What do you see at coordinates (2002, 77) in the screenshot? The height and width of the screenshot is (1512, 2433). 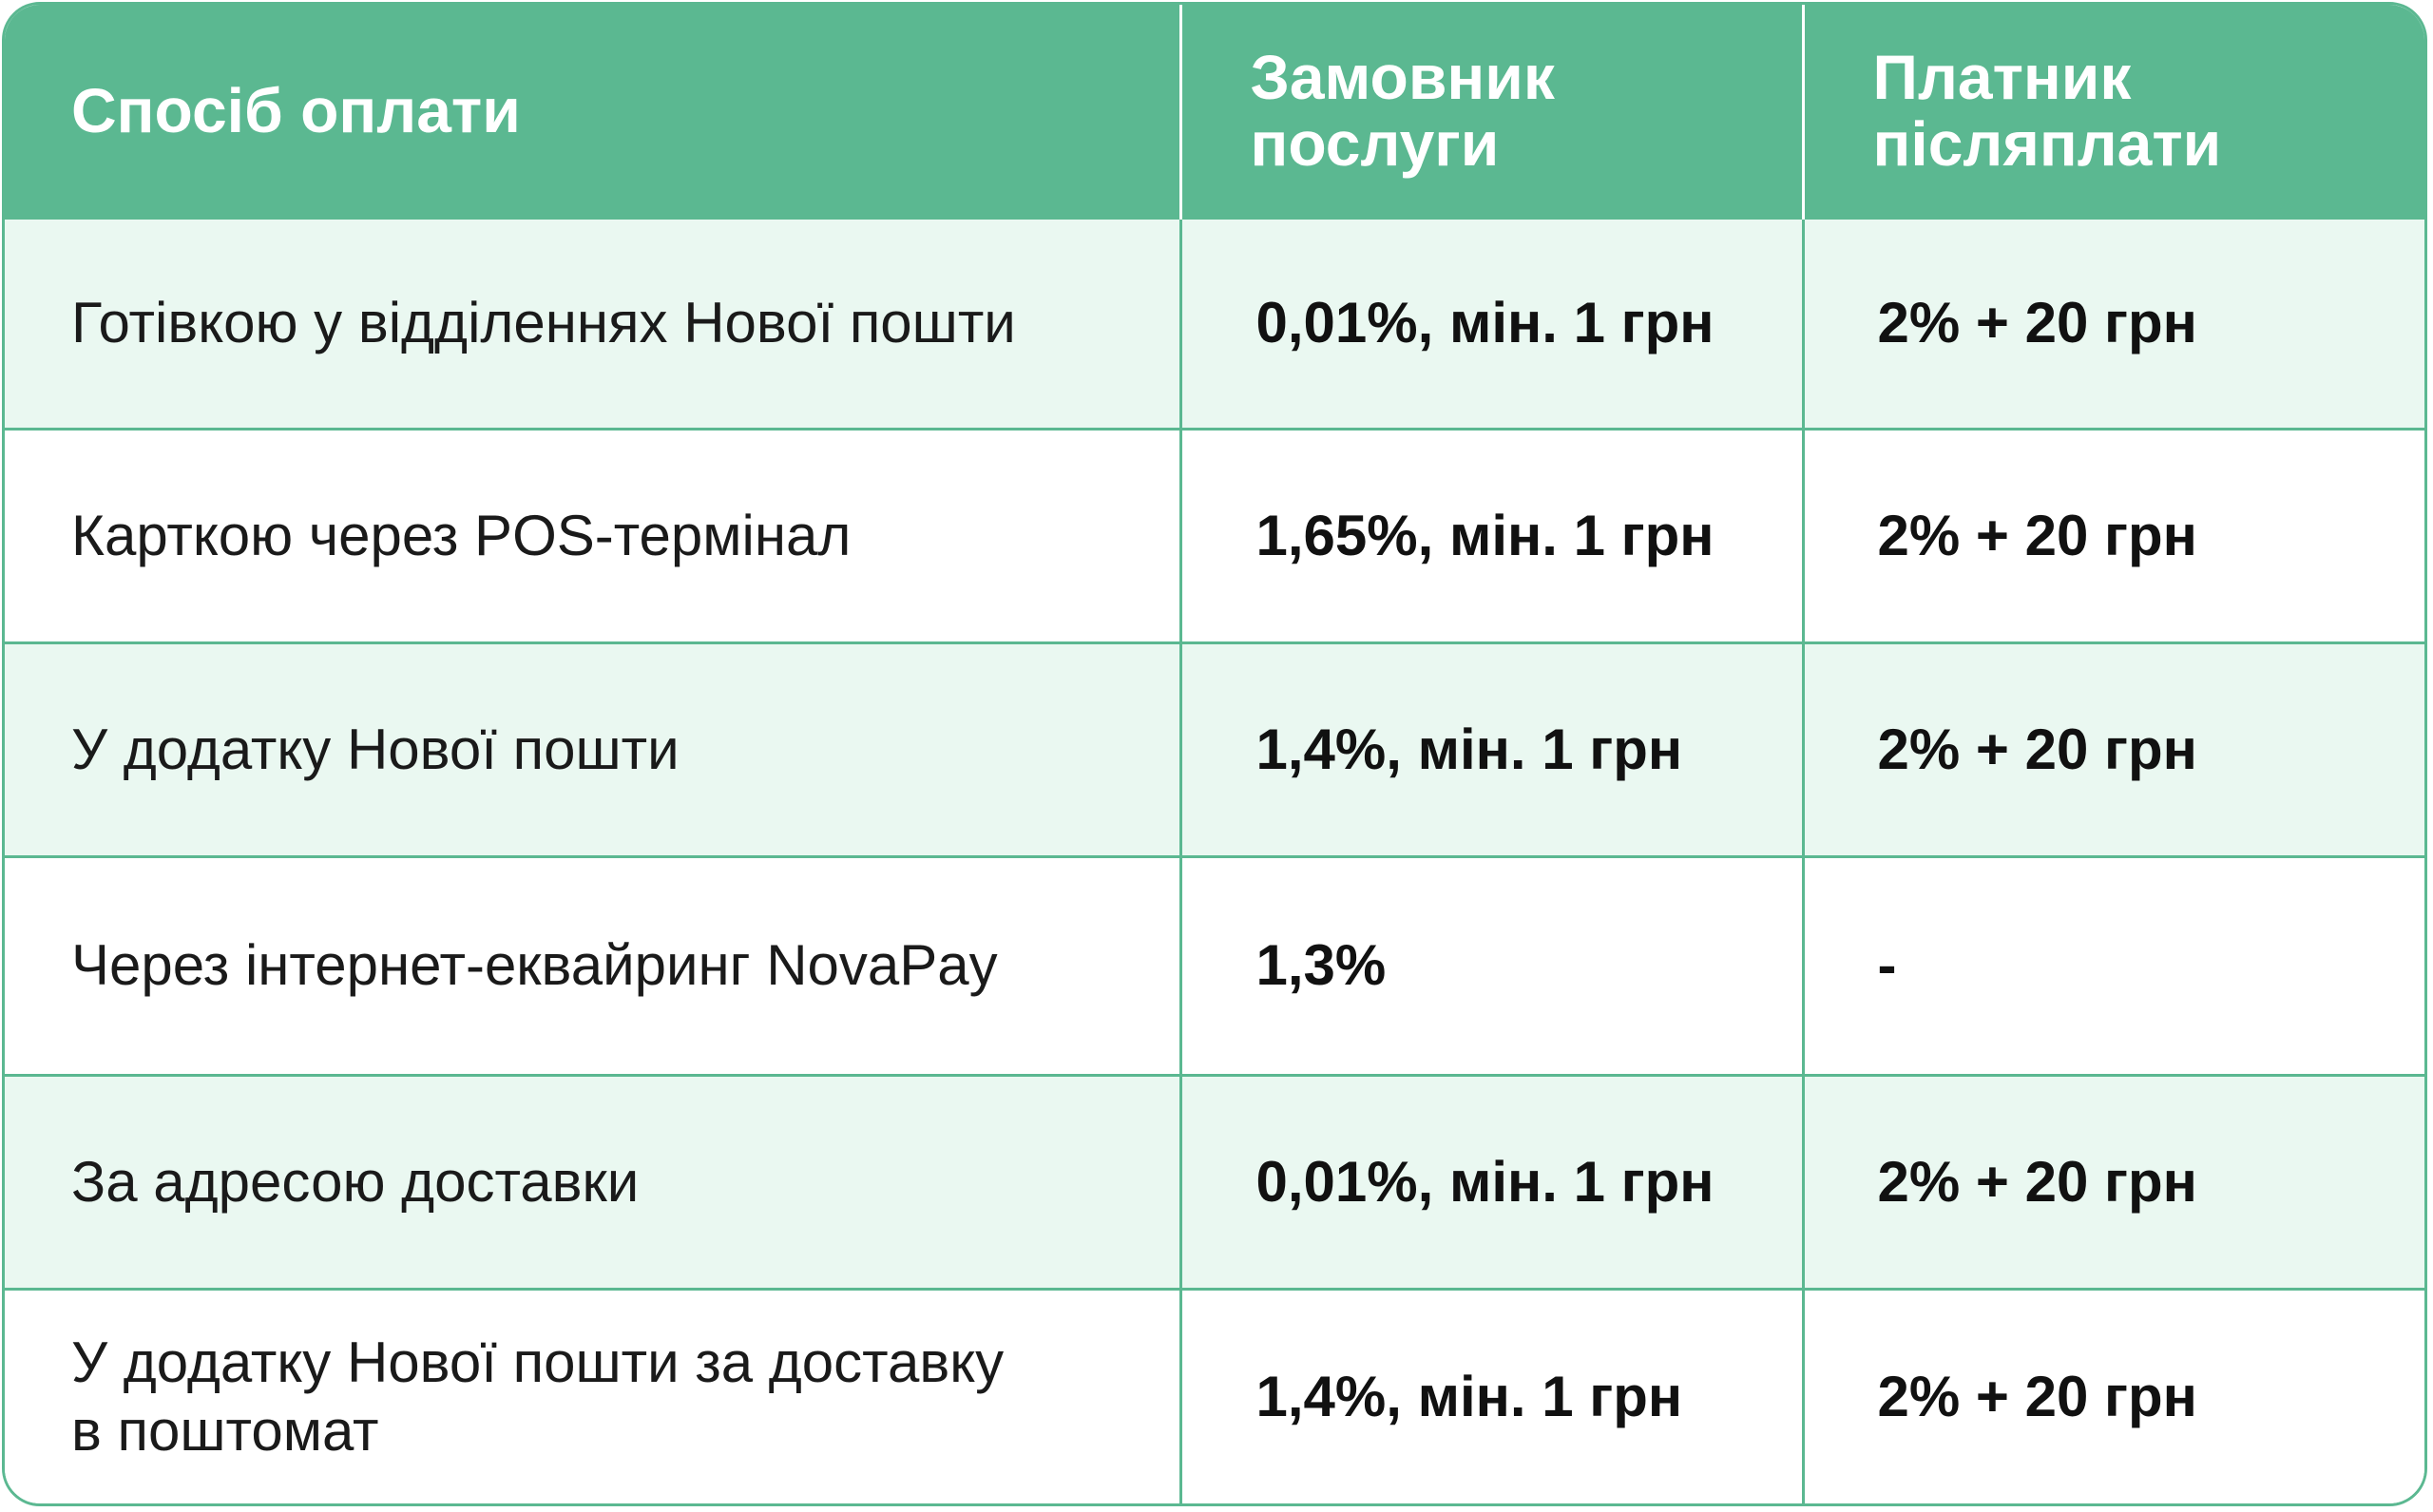 I see `header-cod-payer-line1: Платник` at bounding box center [2002, 77].